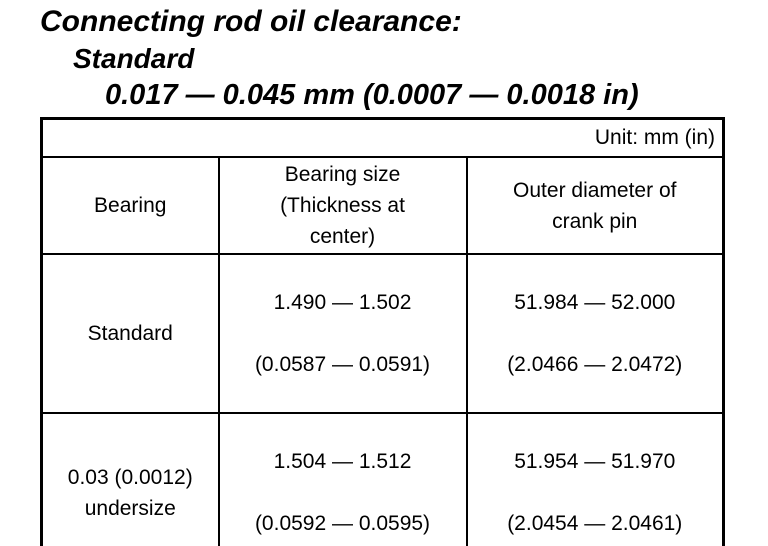  Describe the element at coordinates (595, 364) in the screenshot. I see `crank-pin-in: (2.0466 — 2.0472)` at that location.